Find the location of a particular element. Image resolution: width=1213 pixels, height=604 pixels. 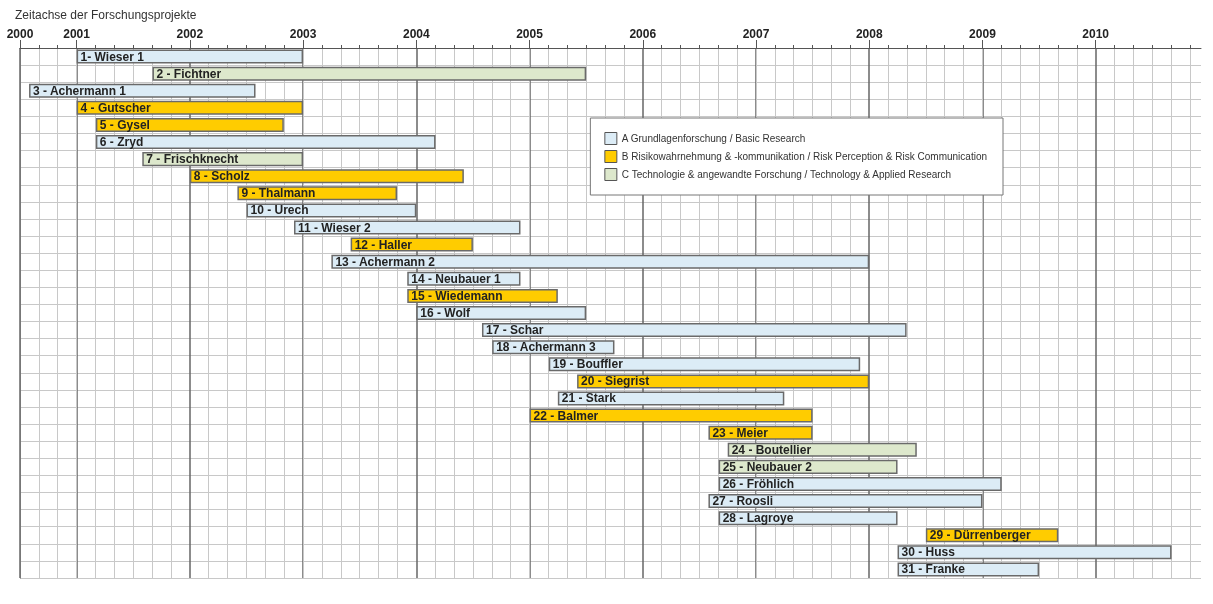

y-tick-label: 1- Wieser 1 is located at coordinates (112, 56).